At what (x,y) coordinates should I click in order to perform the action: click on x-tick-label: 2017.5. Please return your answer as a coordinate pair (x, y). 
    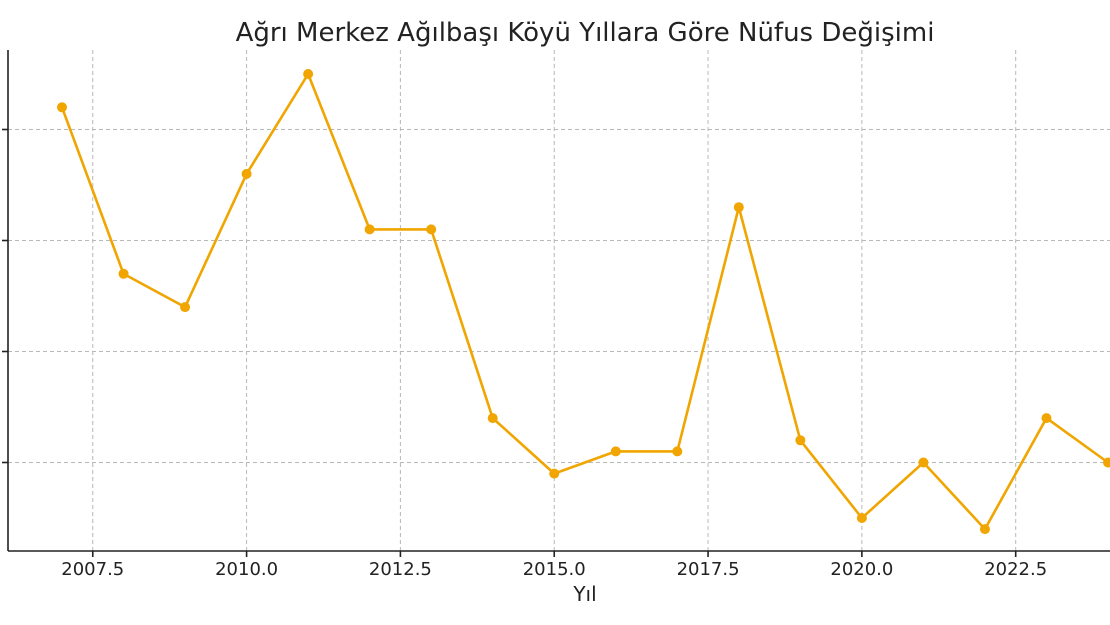
    Looking at the image, I should click on (708, 569).